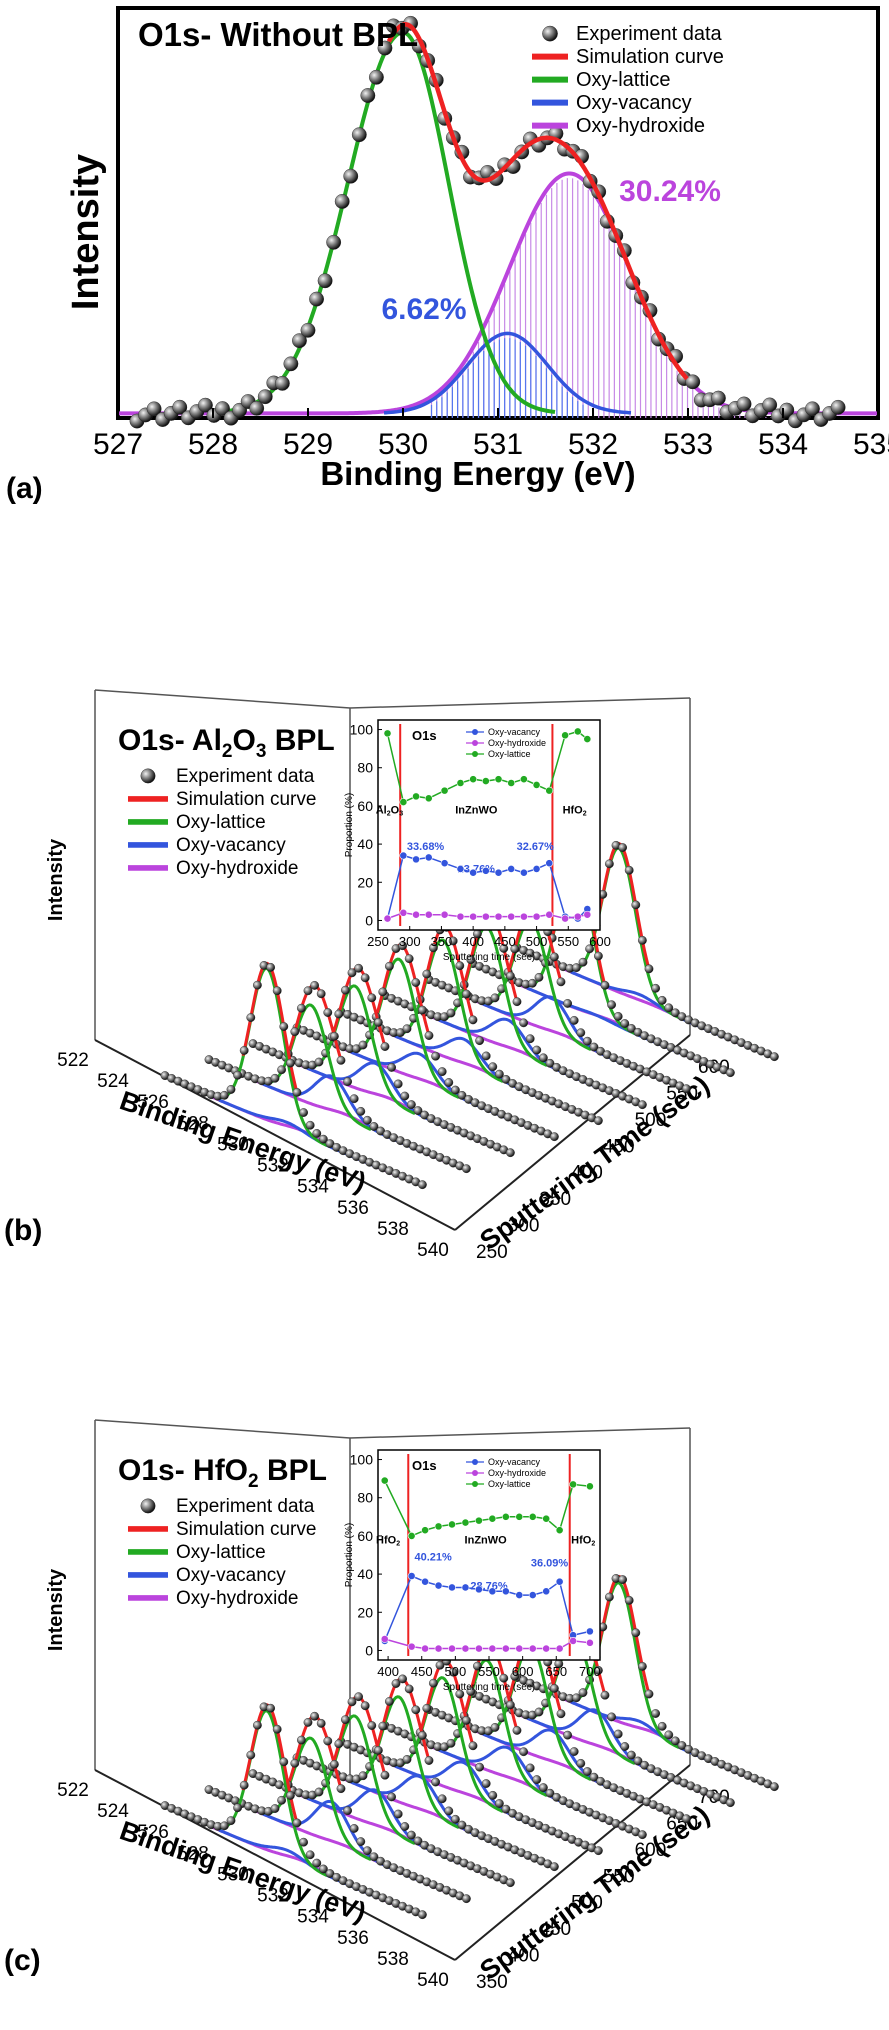 The height and width of the screenshot is (2030, 889). I want to click on panel-a-x-tick-label: 534, so click(783, 444).